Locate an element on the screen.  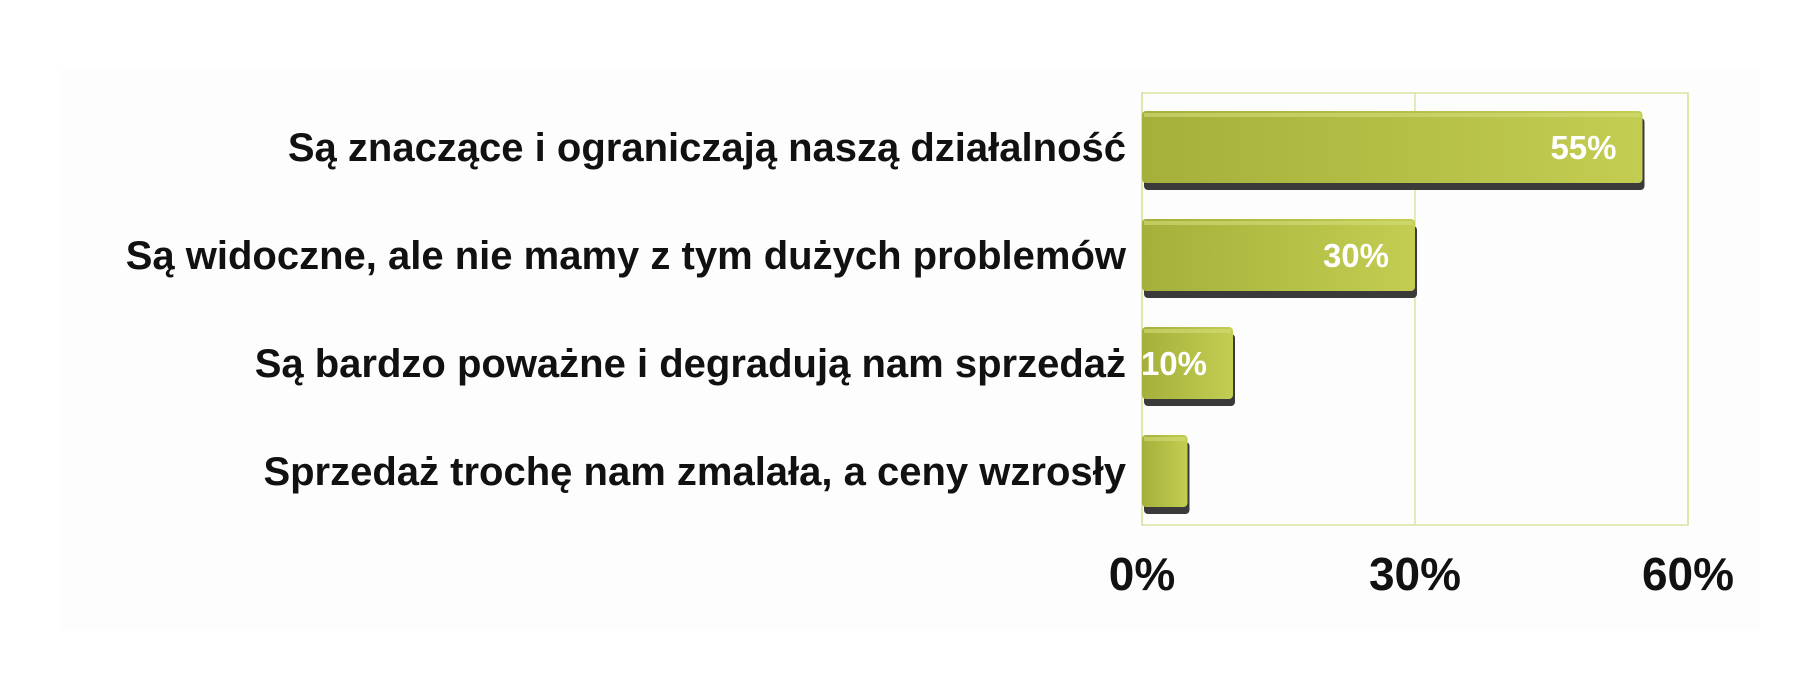
data-labels: 55% 30% 10% is located at coordinates (1379, 255).